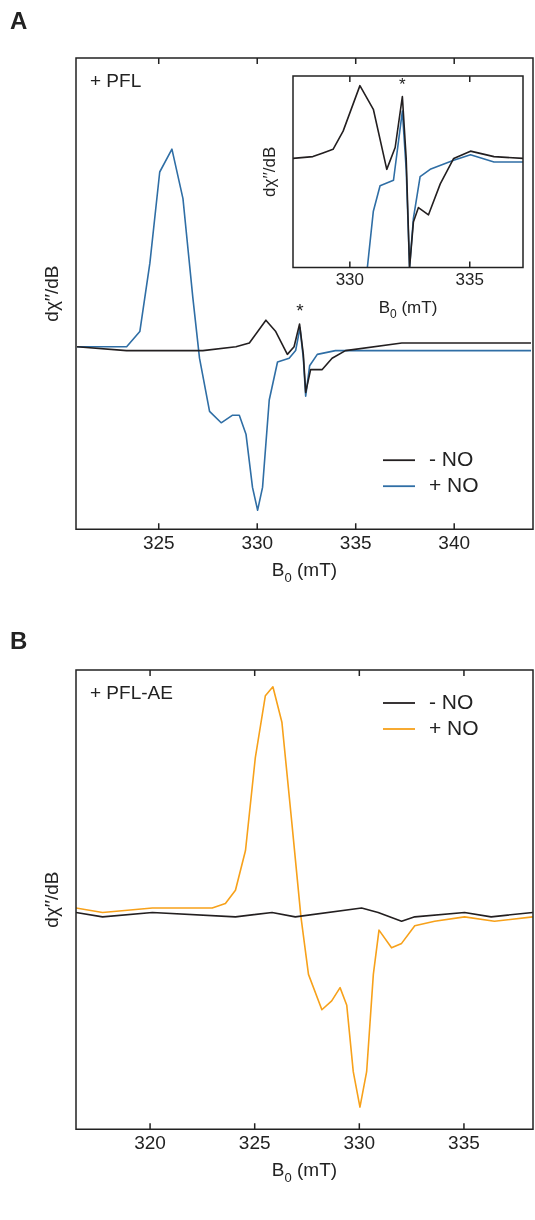 The image size is (535, 1220). I want to click on annotation: + PFL-AE, so click(131, 692).